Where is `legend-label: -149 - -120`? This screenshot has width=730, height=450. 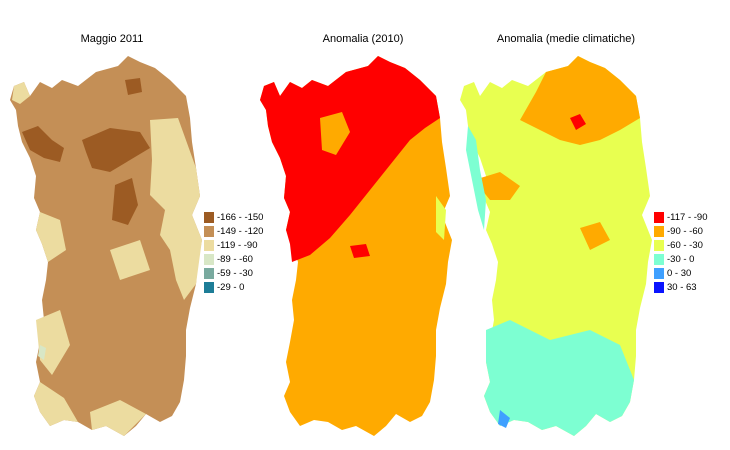 legend-label: -149 - -120 is located at coordinates (240, 231).